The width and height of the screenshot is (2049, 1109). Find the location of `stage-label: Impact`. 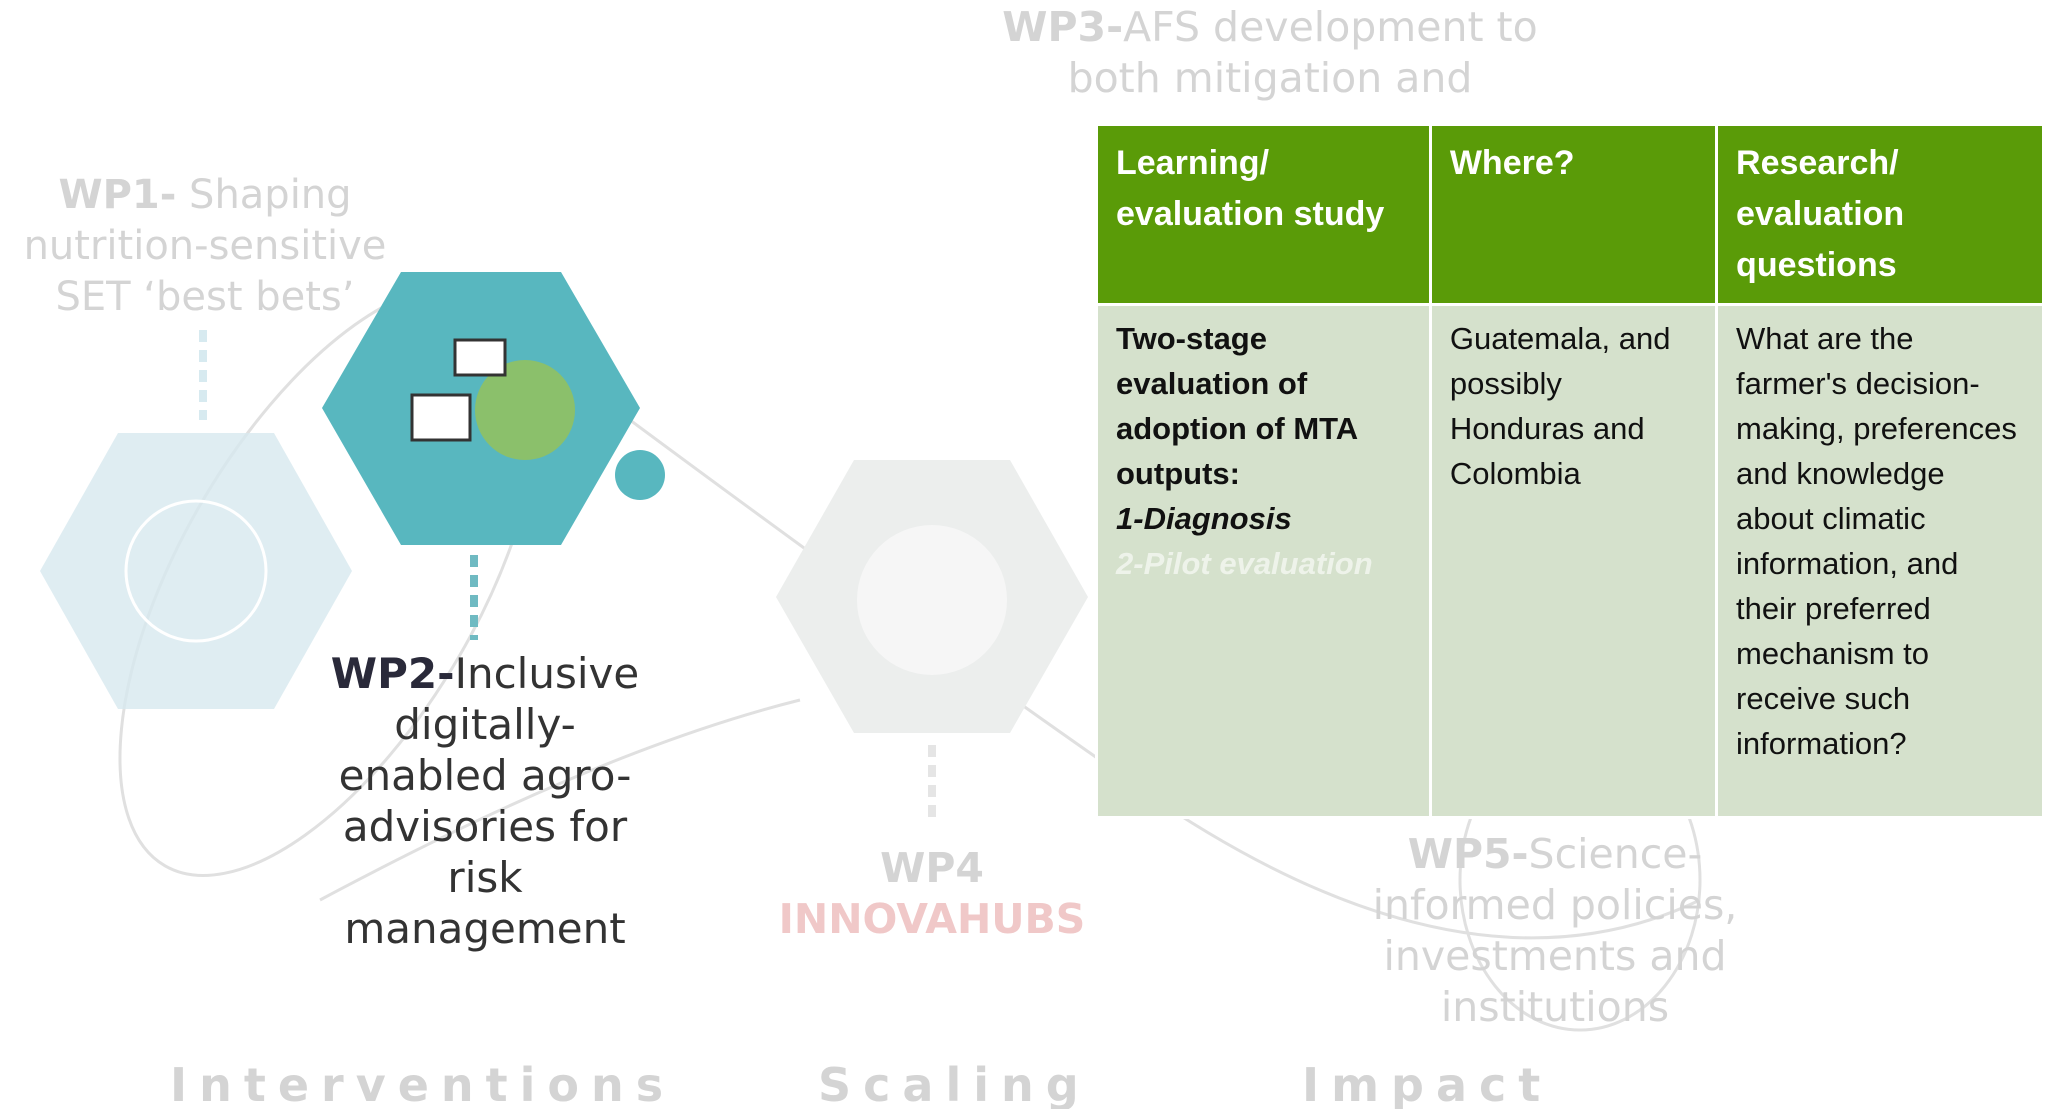

stage-label: Impact is located at coordinates (1427, 1083).